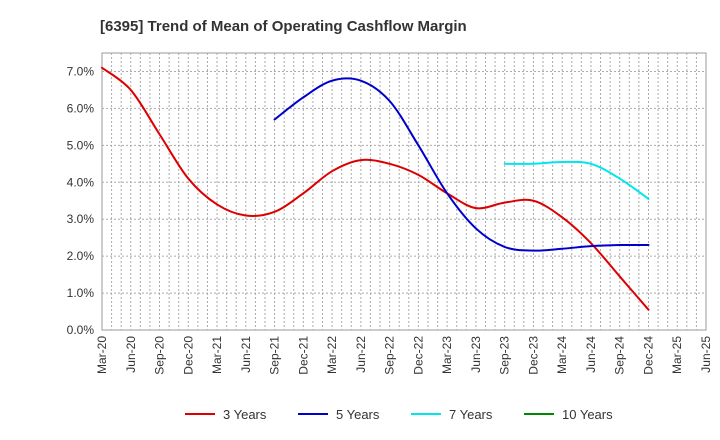 The image size is (720, 440). What do you see at coordinates (505, 355) in the screenshot?
I see `x-tick-label: Sep-23` at bounding box center [505, 355].